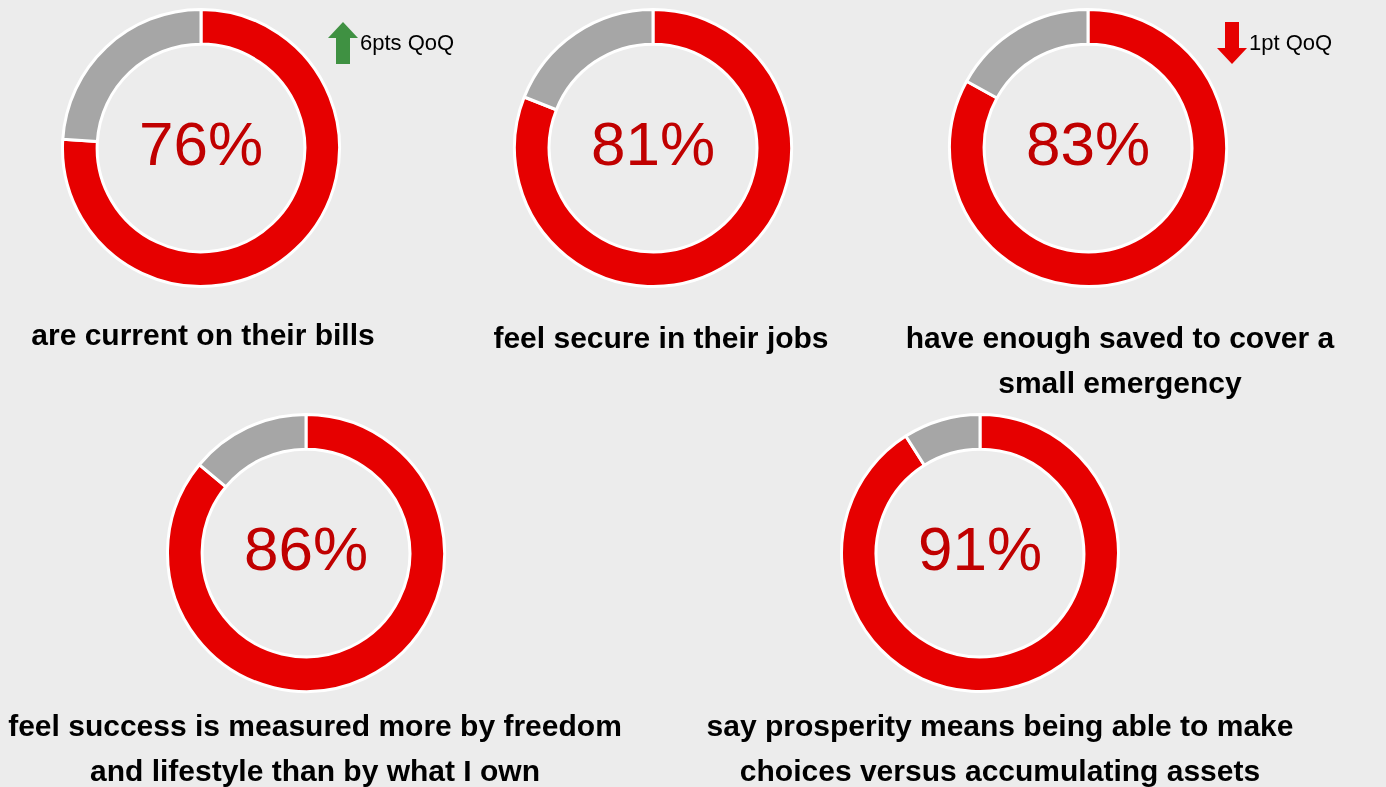 The image size is (1386, 787). I want to click on text: are current on their bills, so click(203, 335).